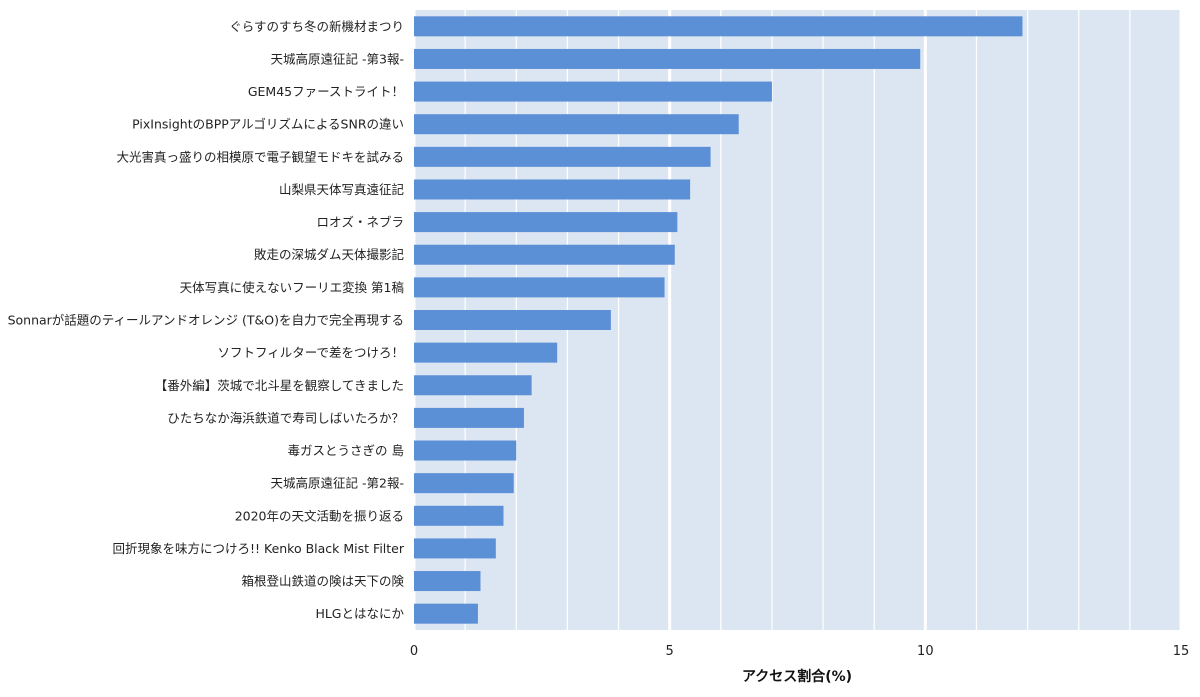 This screenshot has width=1200, height=697. I want to click on x-tick-label: 0, so click(414, 651).